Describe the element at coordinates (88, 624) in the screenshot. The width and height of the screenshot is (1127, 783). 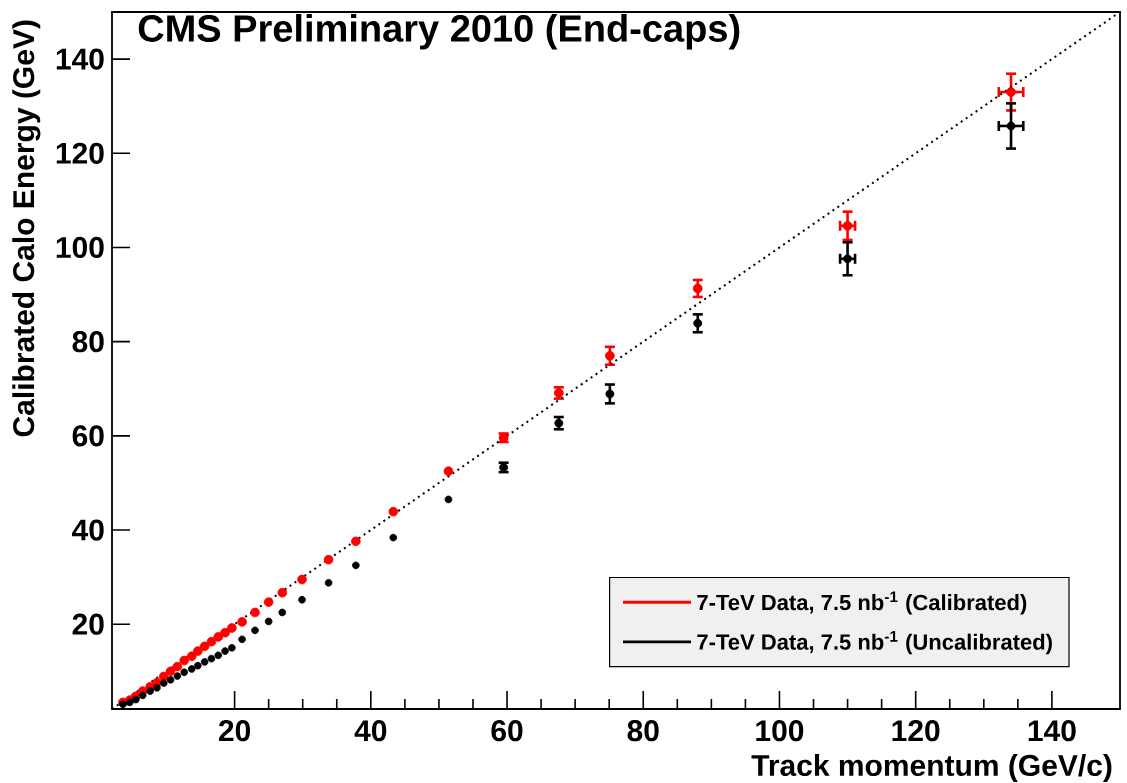
I see `y-tick-label: 20` at that location.